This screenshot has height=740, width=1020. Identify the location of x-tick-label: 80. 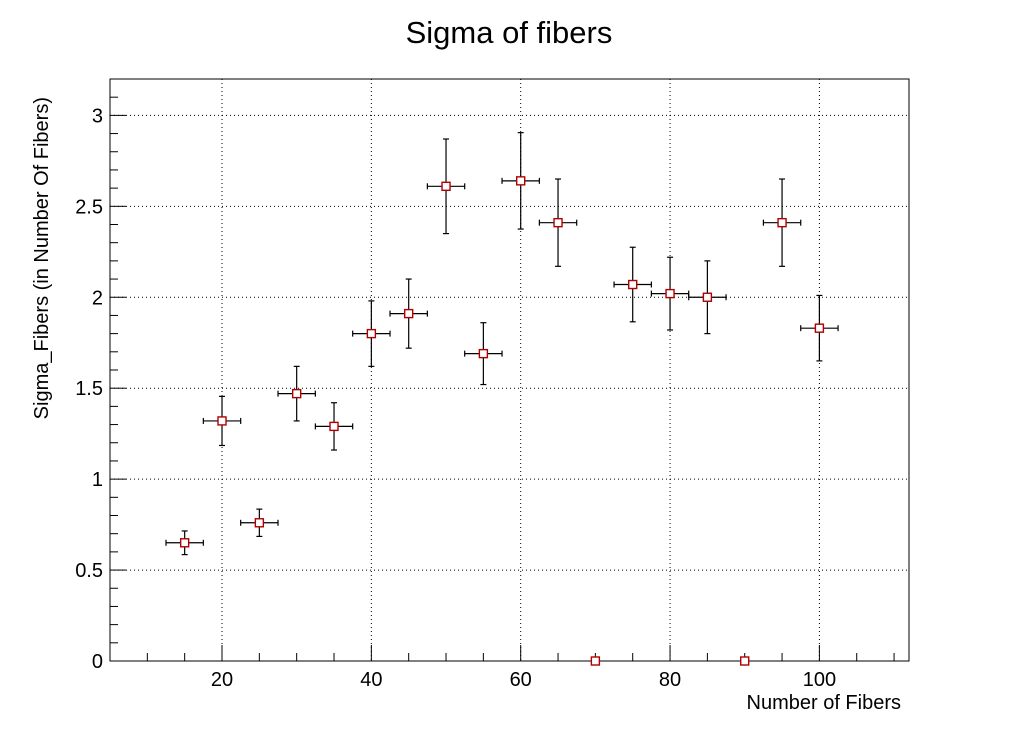
(670, 680).